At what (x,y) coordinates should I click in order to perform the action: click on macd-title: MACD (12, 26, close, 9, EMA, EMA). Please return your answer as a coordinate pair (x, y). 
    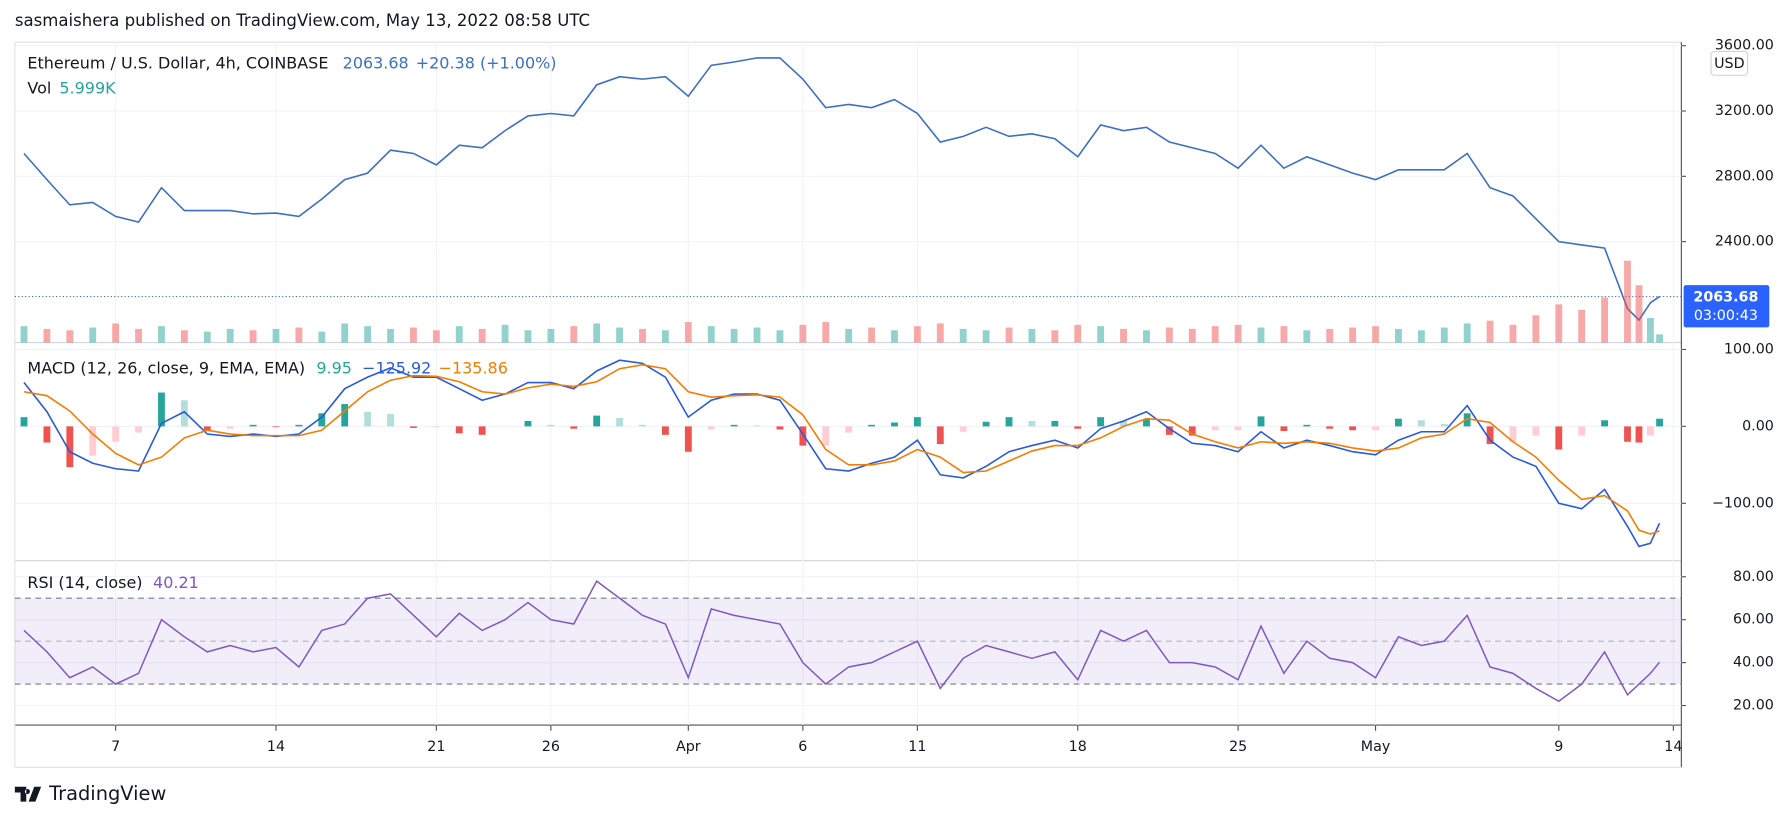
    Looking at the image, I should click on (166, 367).